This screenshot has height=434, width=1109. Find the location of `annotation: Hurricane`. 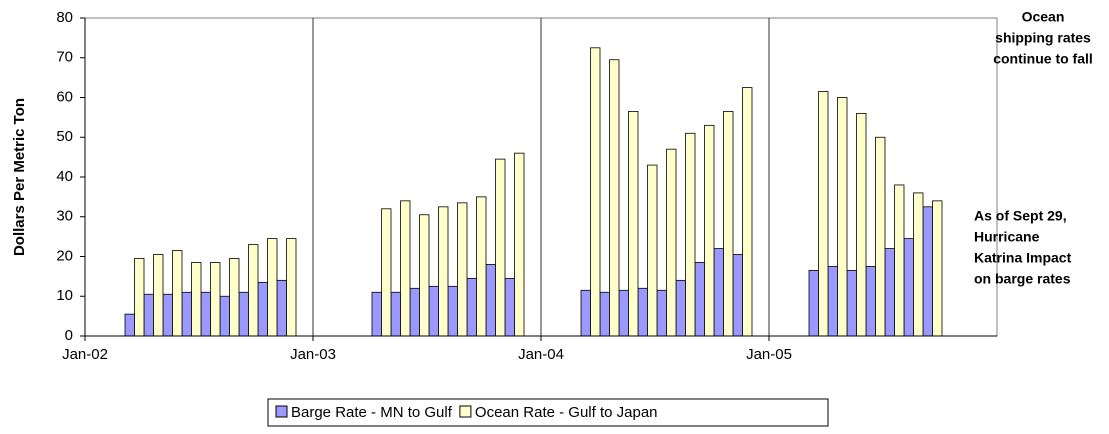

annotation: Hurricane is located at coordinates (1007, 237).